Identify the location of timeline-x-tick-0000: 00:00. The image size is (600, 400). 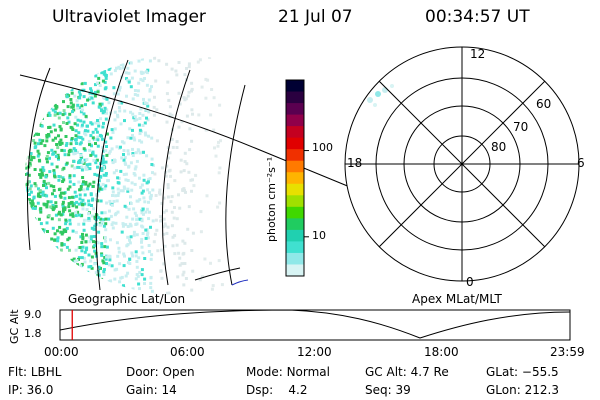
(61, 352).